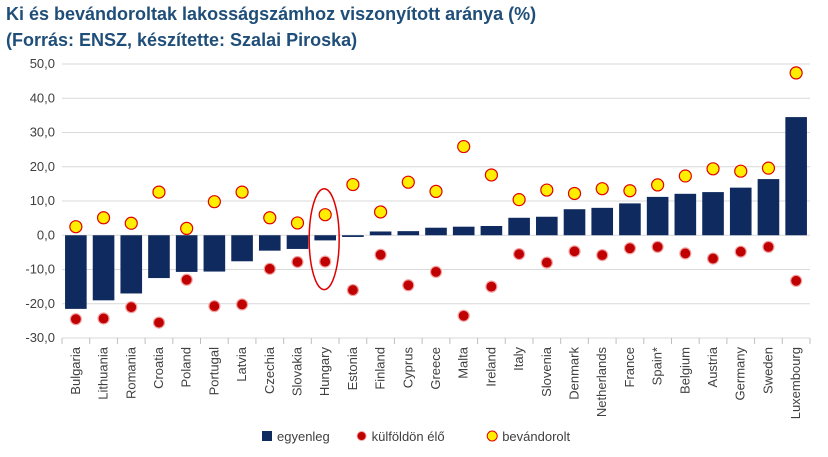  I want to click on x-tick-label: France, so click(629, 367).